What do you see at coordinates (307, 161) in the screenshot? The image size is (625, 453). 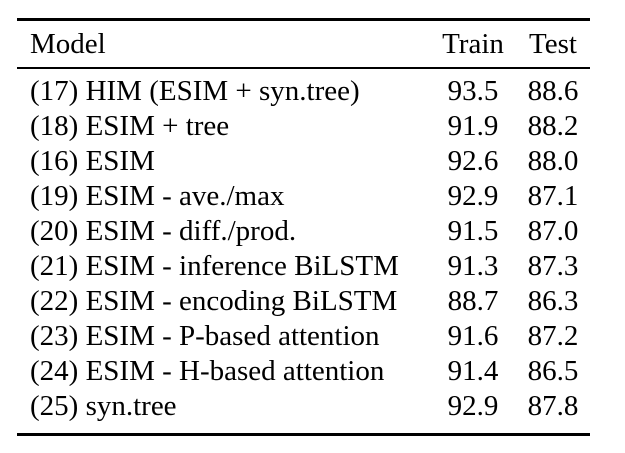 I see `table-row: (16) ESIM 92.6 88.0` at bounding box center [307, 161].